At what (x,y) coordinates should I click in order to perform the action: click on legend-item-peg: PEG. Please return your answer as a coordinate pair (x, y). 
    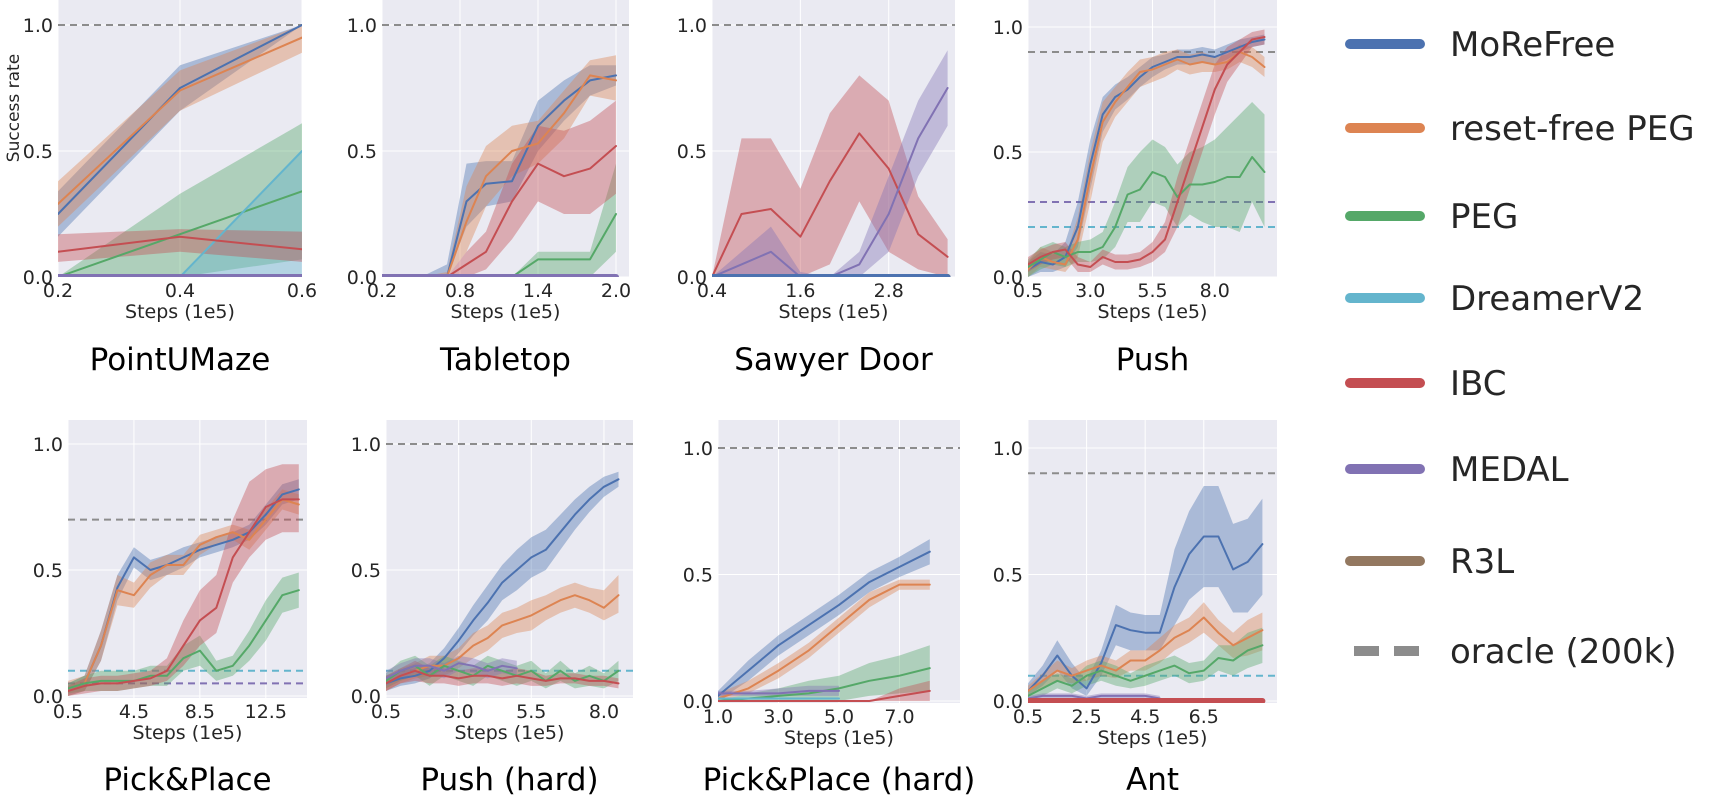
    Looking at the image, I should click on (1431, 217).